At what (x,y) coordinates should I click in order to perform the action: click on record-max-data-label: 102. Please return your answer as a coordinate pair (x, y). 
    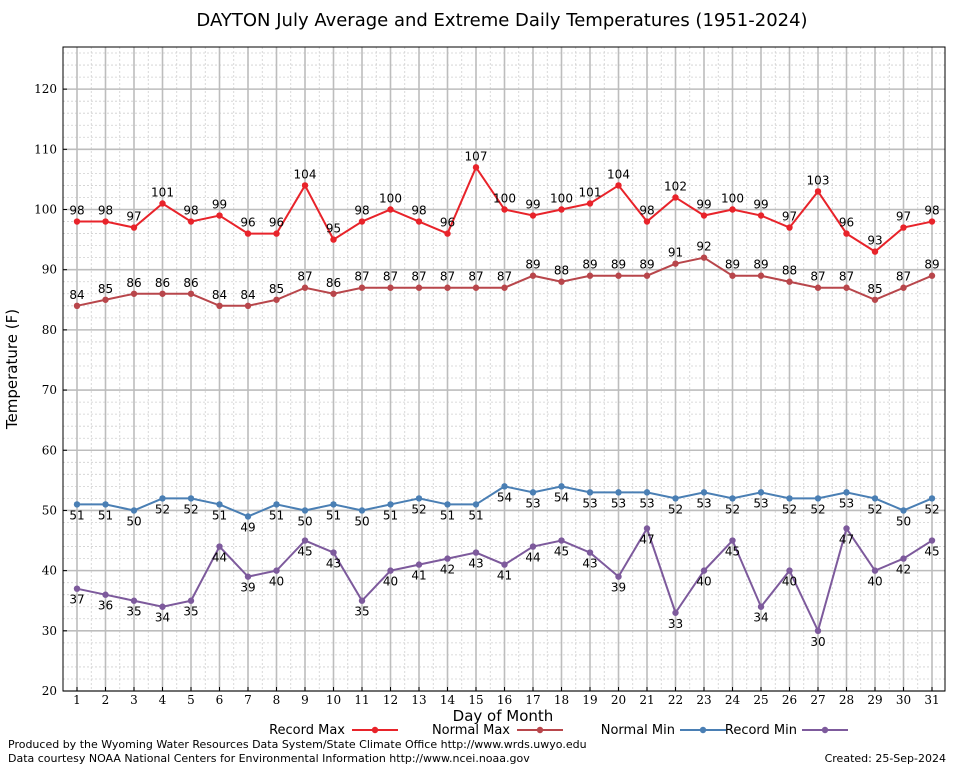
    Looking at the image, I should click on (675, 186).